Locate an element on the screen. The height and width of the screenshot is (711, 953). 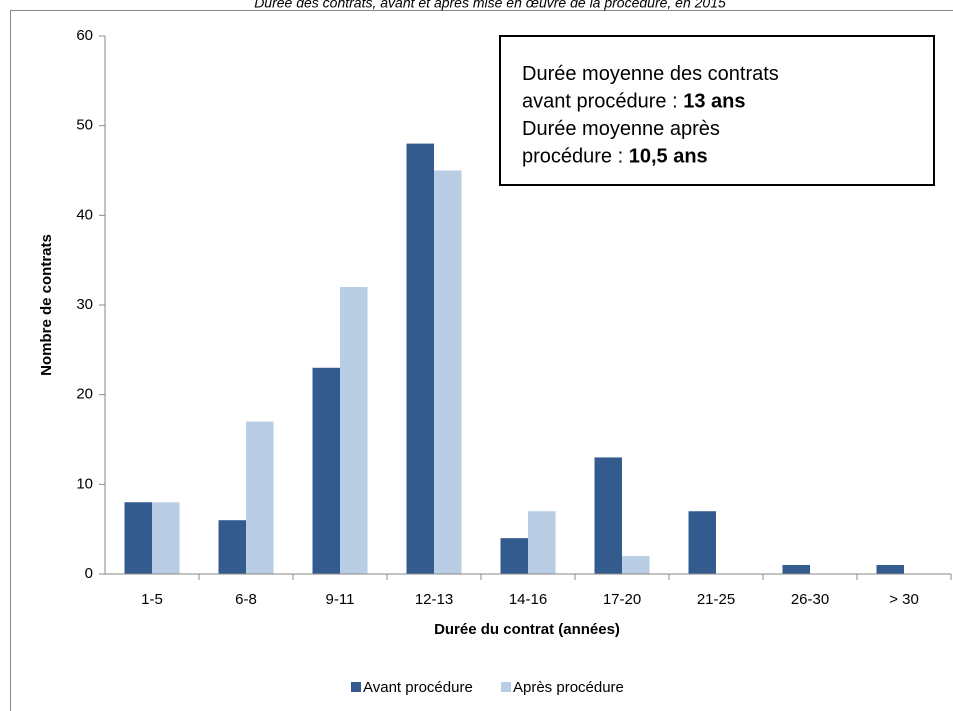
y-tick-label: 0 is located at coordinates (89, 573).